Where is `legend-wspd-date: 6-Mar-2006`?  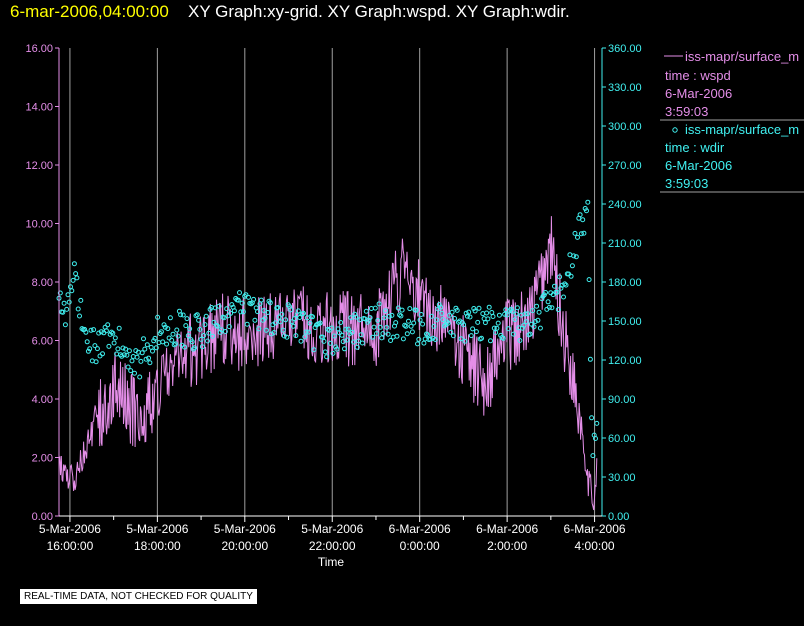 legend-wspd-date: 6-Mar-2006 is located at coordinates (698, 93).